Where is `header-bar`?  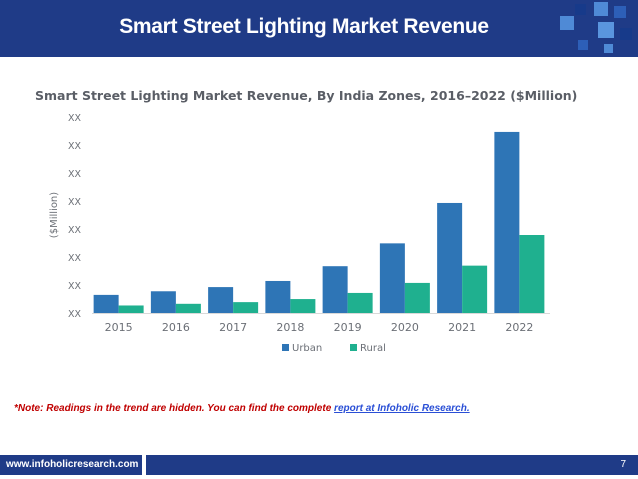 header-bar is located at coordinates (319, 28).